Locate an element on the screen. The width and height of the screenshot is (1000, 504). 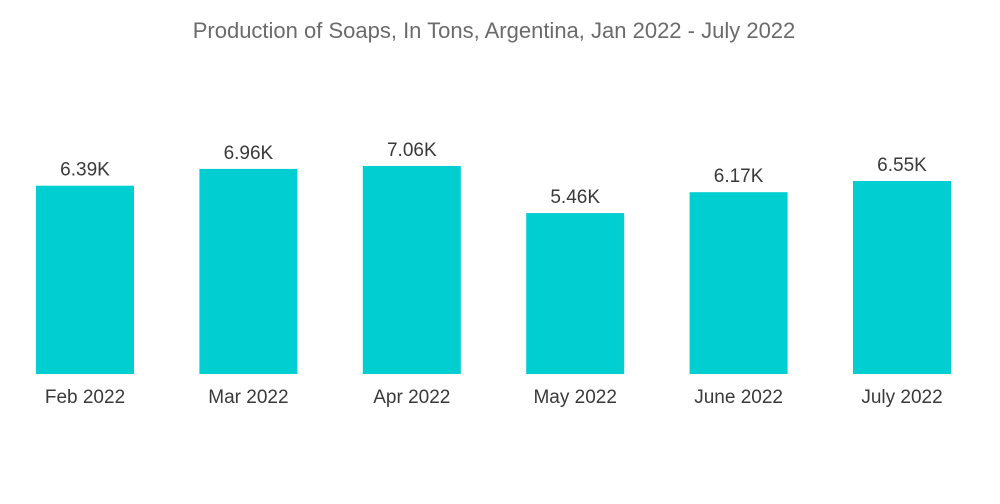
bar-june-2022 is located at coordinates (738, 283).